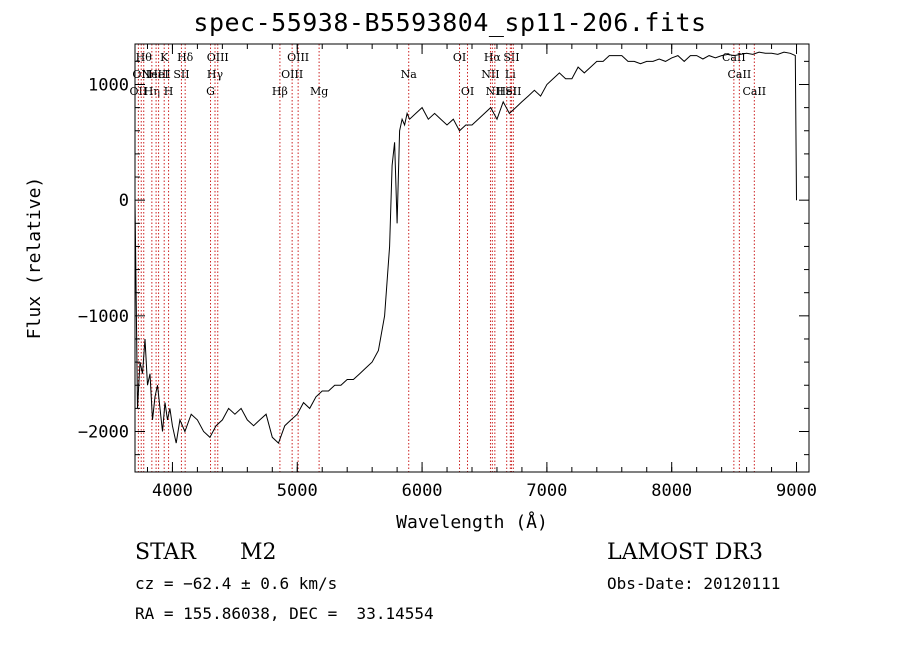 Image resolution: width=900 pixels, height=649 pixels. What do you see at coordinates (215, 74) in the screenshot?
I see `line-label-11: Hγ` at bounding box center [215, 74].